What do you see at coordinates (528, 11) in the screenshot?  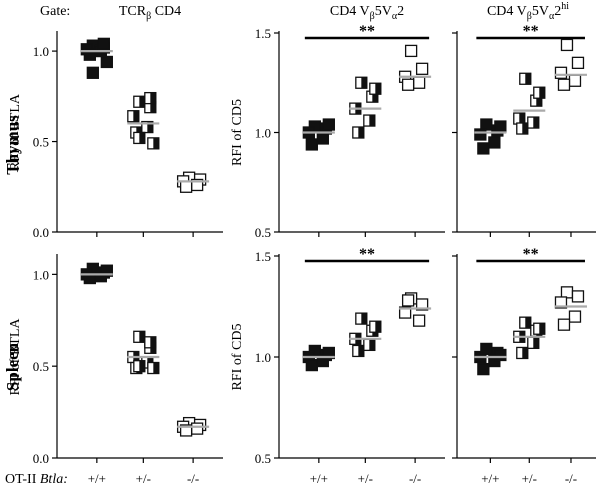 I see `column-title-3: CD4 Vβ5Vα2hi` at bounding box center [528, 11].